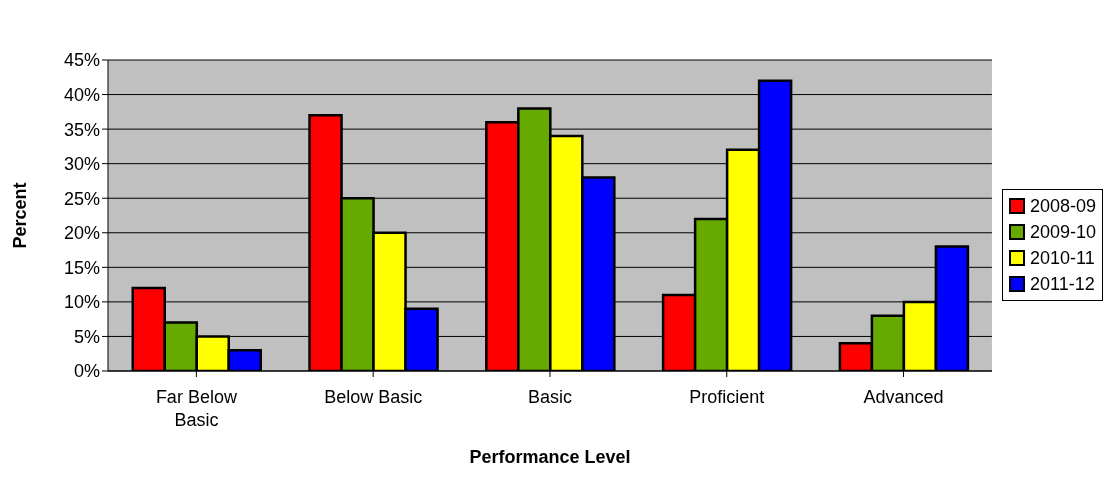 The width and height of the screenshot is (1117, 489). What do you see at coordinates (903, 397) in the screenshot?
I see `x-tick-label: Advanced` at bounding box center [903, 397].